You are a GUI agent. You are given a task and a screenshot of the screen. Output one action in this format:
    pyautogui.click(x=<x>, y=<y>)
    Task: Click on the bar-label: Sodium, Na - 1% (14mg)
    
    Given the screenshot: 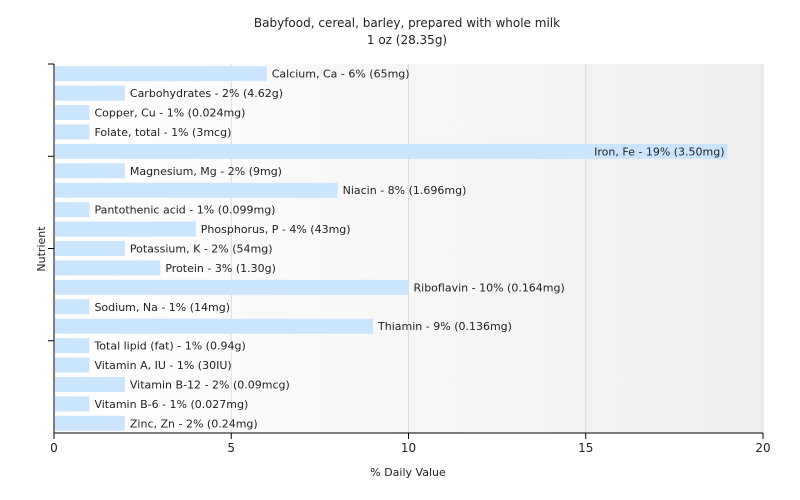 What is the action you would take?
    pyautogui.click(x=162, y=307)
    